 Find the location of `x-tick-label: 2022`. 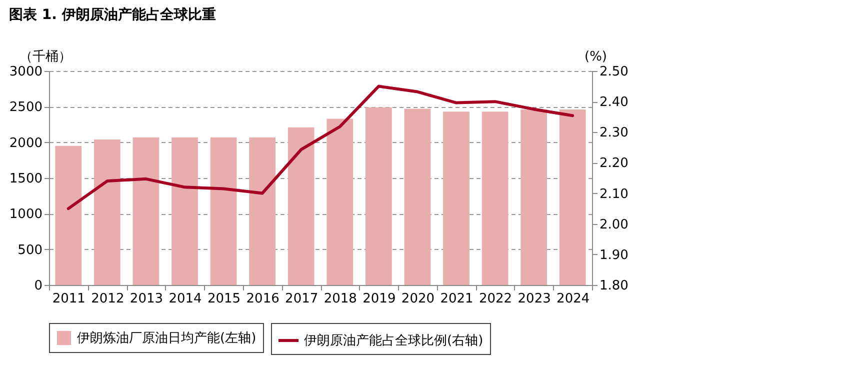

x-tick-label: 2022 is located at coordinates (495, 299).